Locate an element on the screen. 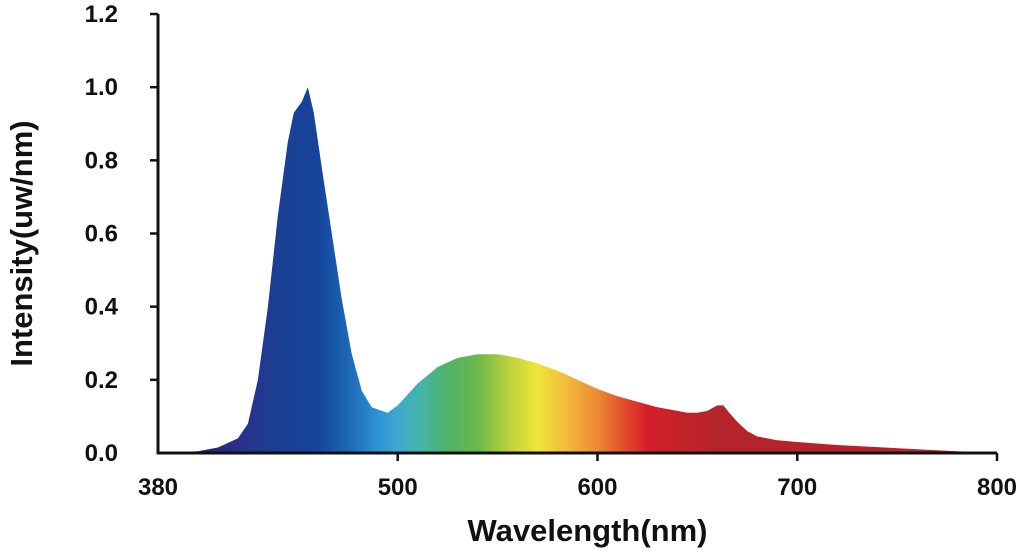  x-tick-label: 800 is located at coordinates (997, 487).